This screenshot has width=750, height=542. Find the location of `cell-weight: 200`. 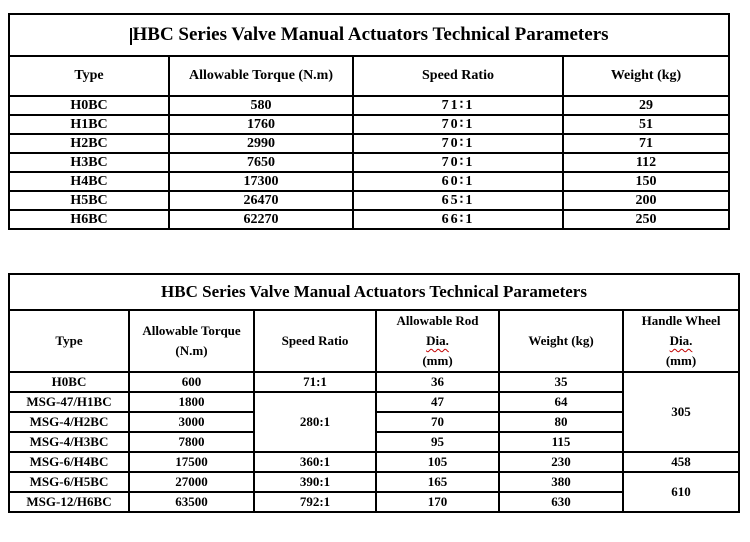

cell-weight: 200 is located at coordinates (646, 200).